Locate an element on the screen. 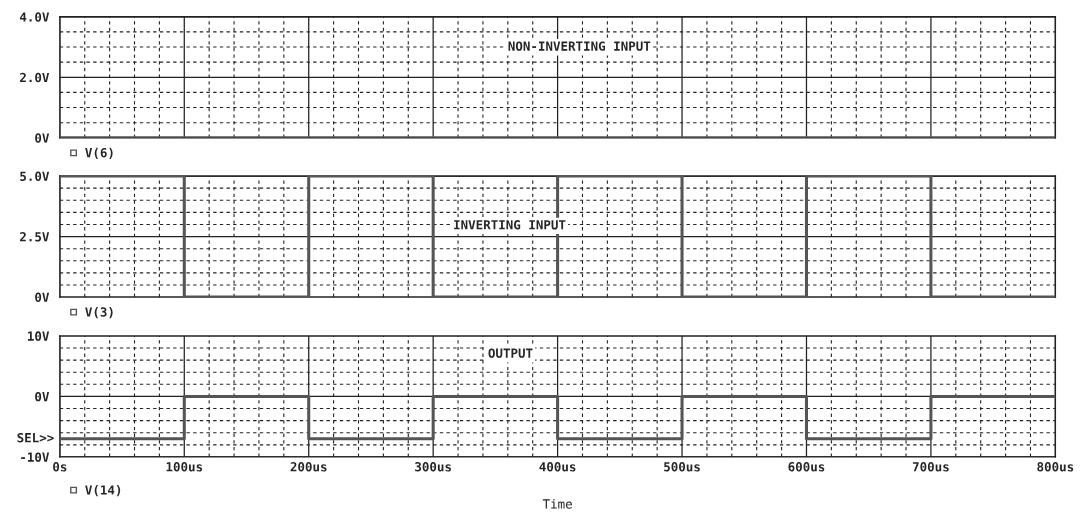  y-tick-label: 2.5V is located at coordinates (35, 237).